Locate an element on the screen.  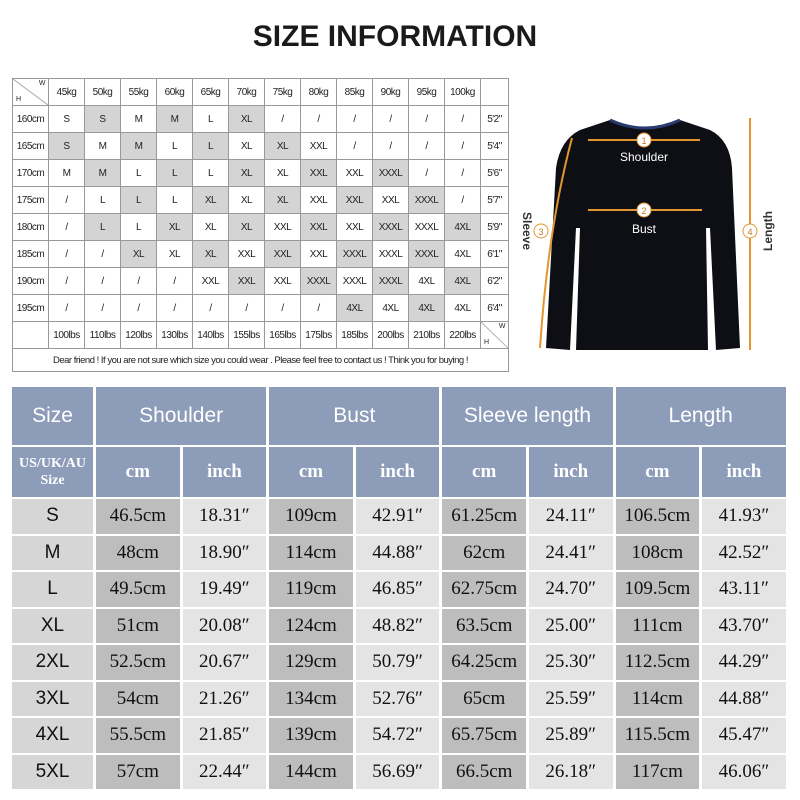
measure: 65.75cm is located at coordinates (484, 735).